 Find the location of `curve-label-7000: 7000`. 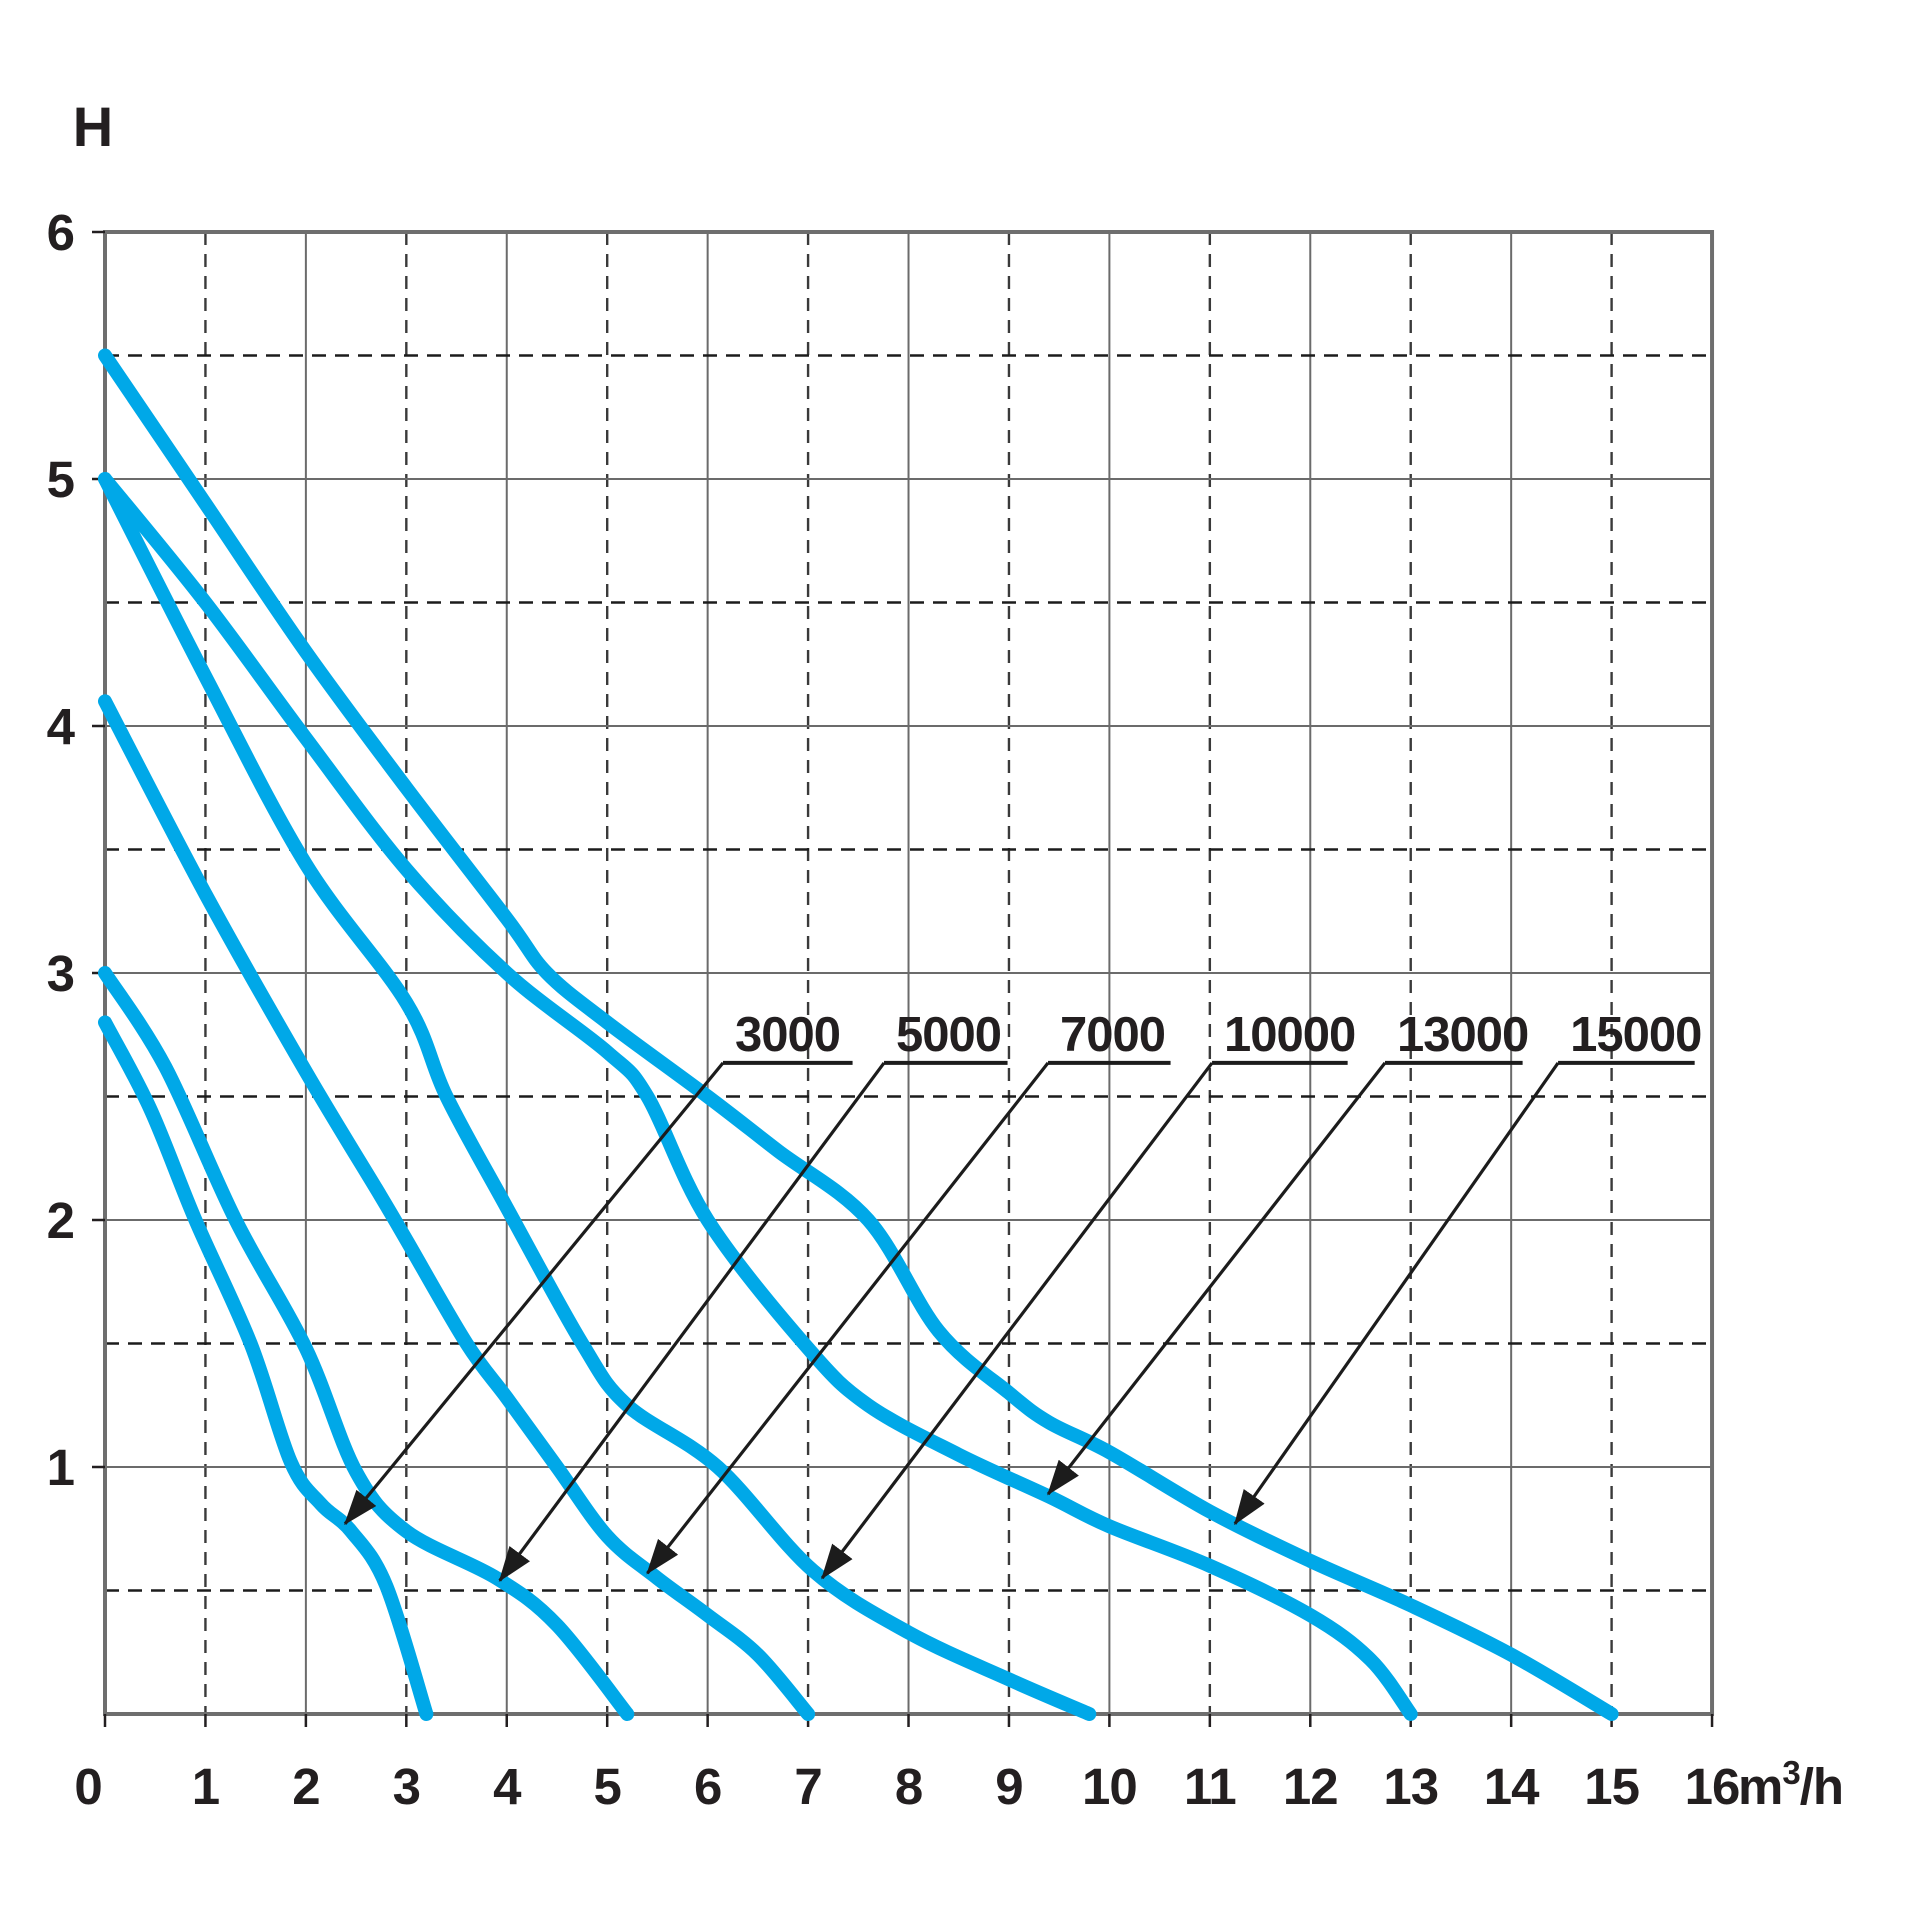

curve-label-7000: 7000 is located at coordinates (1112, 1035).